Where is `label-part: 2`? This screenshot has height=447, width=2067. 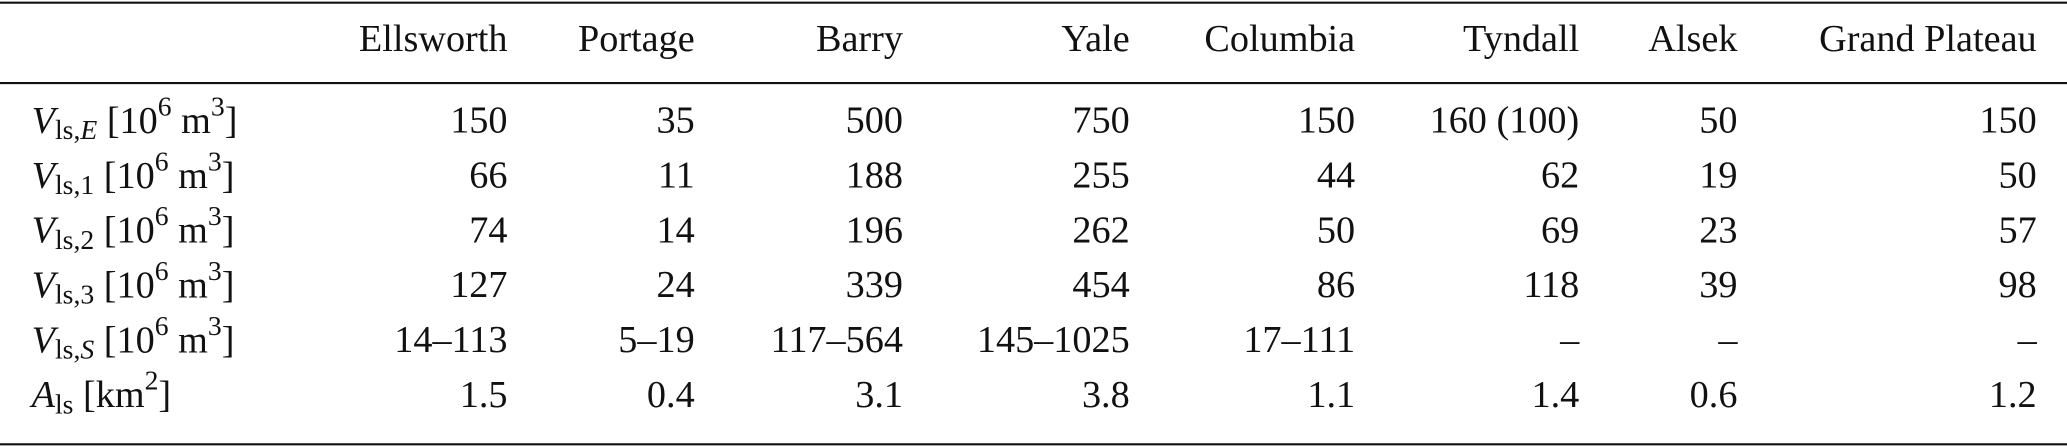 label-part: 2 is located at coordinates (152, 380).